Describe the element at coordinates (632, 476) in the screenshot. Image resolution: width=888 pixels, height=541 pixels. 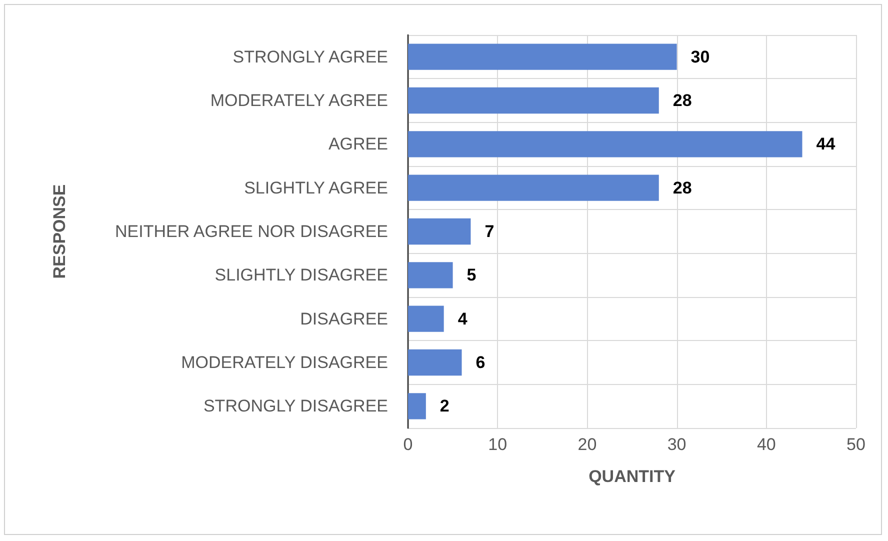
I see `x-axis-title: QUANTITY` at that location.